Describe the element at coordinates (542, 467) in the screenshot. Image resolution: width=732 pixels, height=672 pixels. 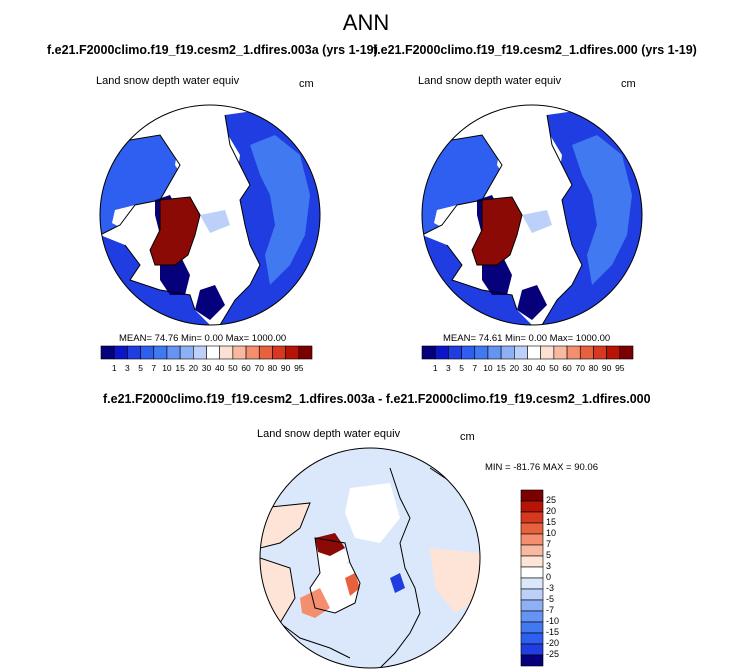
I see `panel3-stats: MIN = -81.76 MAX = 90.06` at that location.